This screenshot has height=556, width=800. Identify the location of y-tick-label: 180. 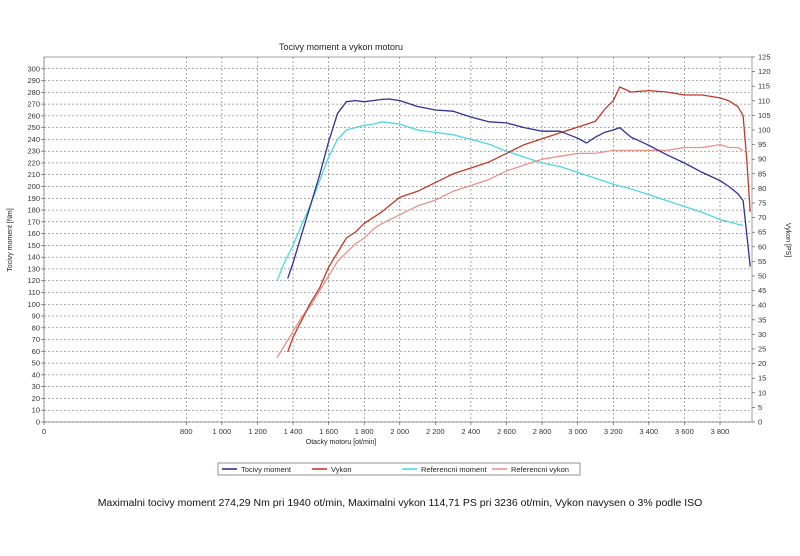
(33, 210).